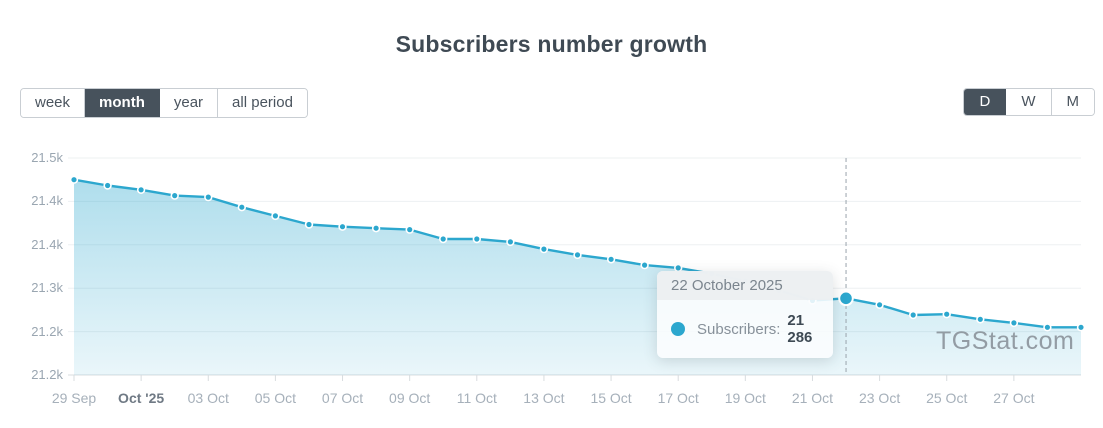 The image size is (1103, 428). I want to click on x-axis-label: 21 Oct, so click(812, 398).